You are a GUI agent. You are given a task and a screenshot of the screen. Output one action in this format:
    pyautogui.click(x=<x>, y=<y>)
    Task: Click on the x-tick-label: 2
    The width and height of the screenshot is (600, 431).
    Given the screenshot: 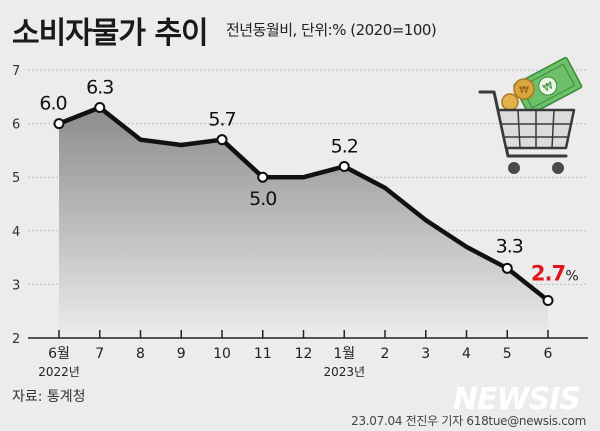 What is the action you would take?
    pyautogui.click(x=385, y=354)
    